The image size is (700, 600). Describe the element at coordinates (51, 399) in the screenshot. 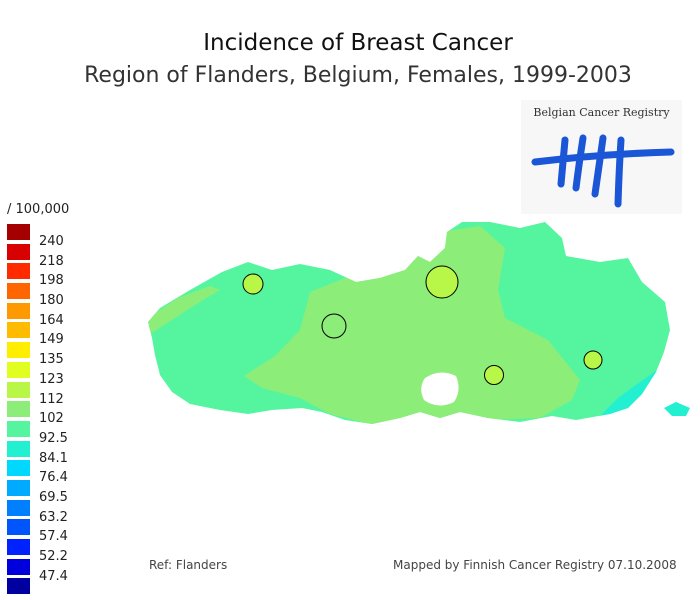

I see `legend-label: 112` at that location.